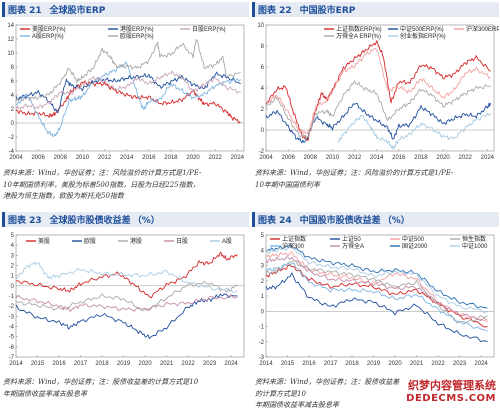  I want to click on panel-china-erp: 图表 22 中国股市ERP, so click(375, 9).